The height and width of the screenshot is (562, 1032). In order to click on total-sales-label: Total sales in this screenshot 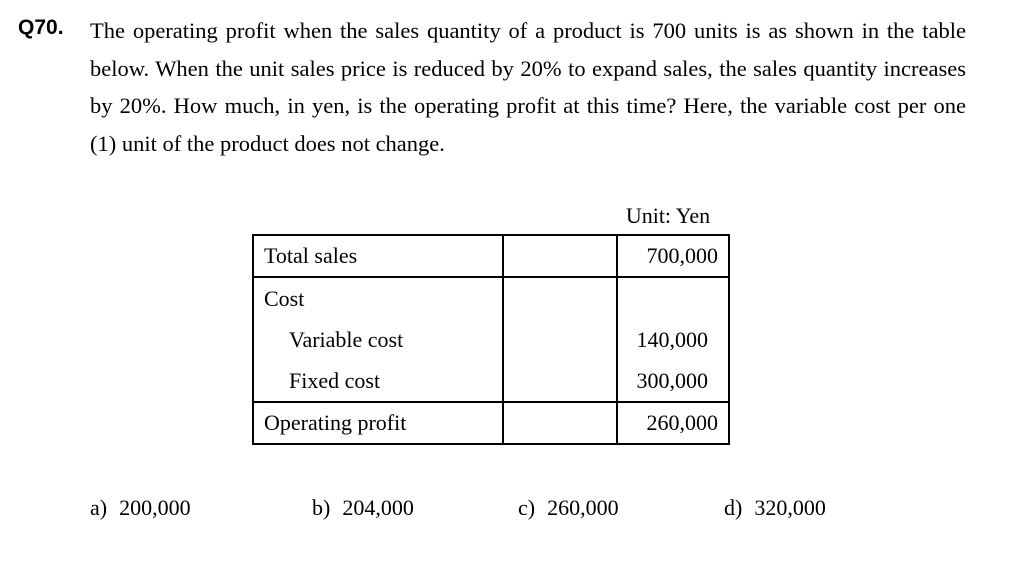, I will do `click(378, 256)`.